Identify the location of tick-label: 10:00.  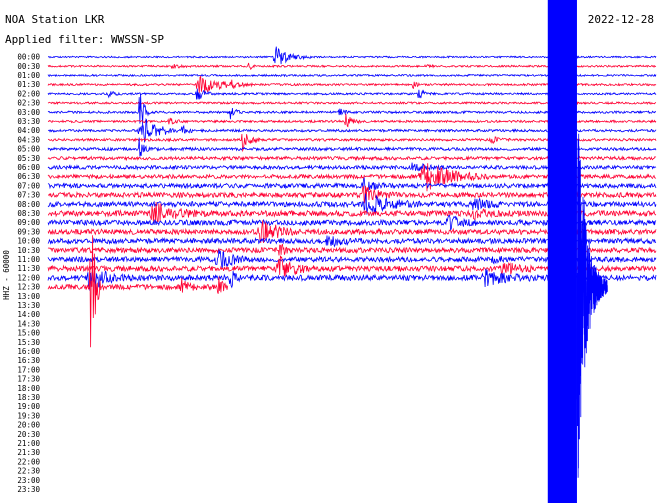
(28, 241).